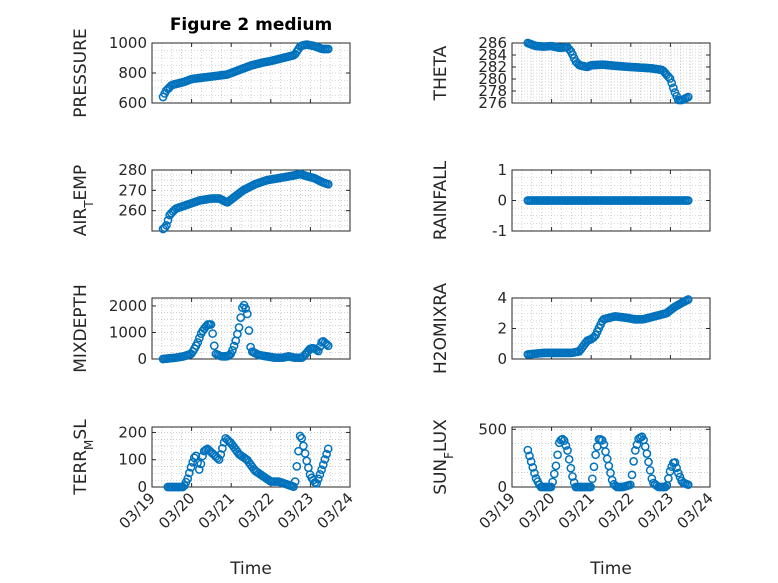  What do you see at coordinates (81, 429) in the screenshot?
I see `y-axis-label-part: SL` at bounding box center [81, 429].